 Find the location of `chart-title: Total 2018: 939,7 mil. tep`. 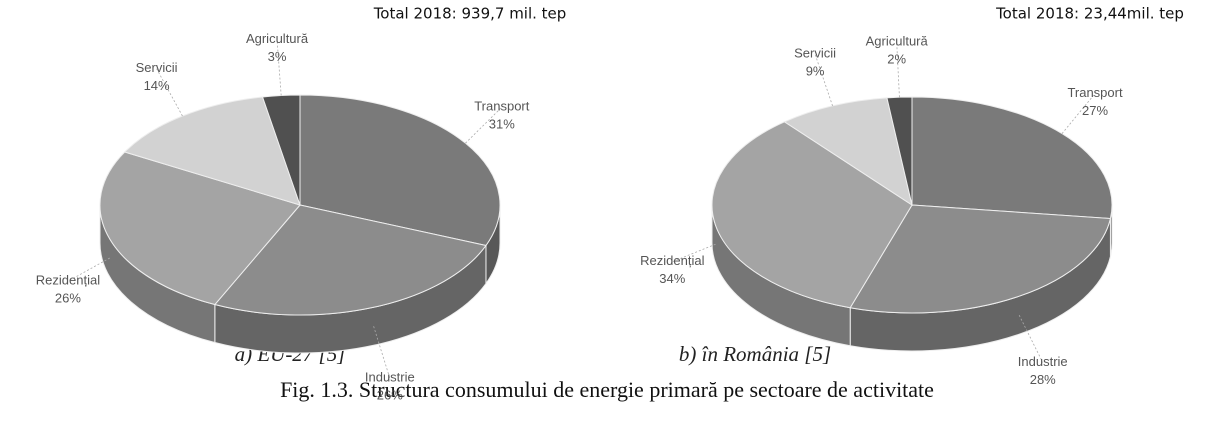

chart-title: Total 2018: 939,7 mil. tep is located at coordinates (470, 14).